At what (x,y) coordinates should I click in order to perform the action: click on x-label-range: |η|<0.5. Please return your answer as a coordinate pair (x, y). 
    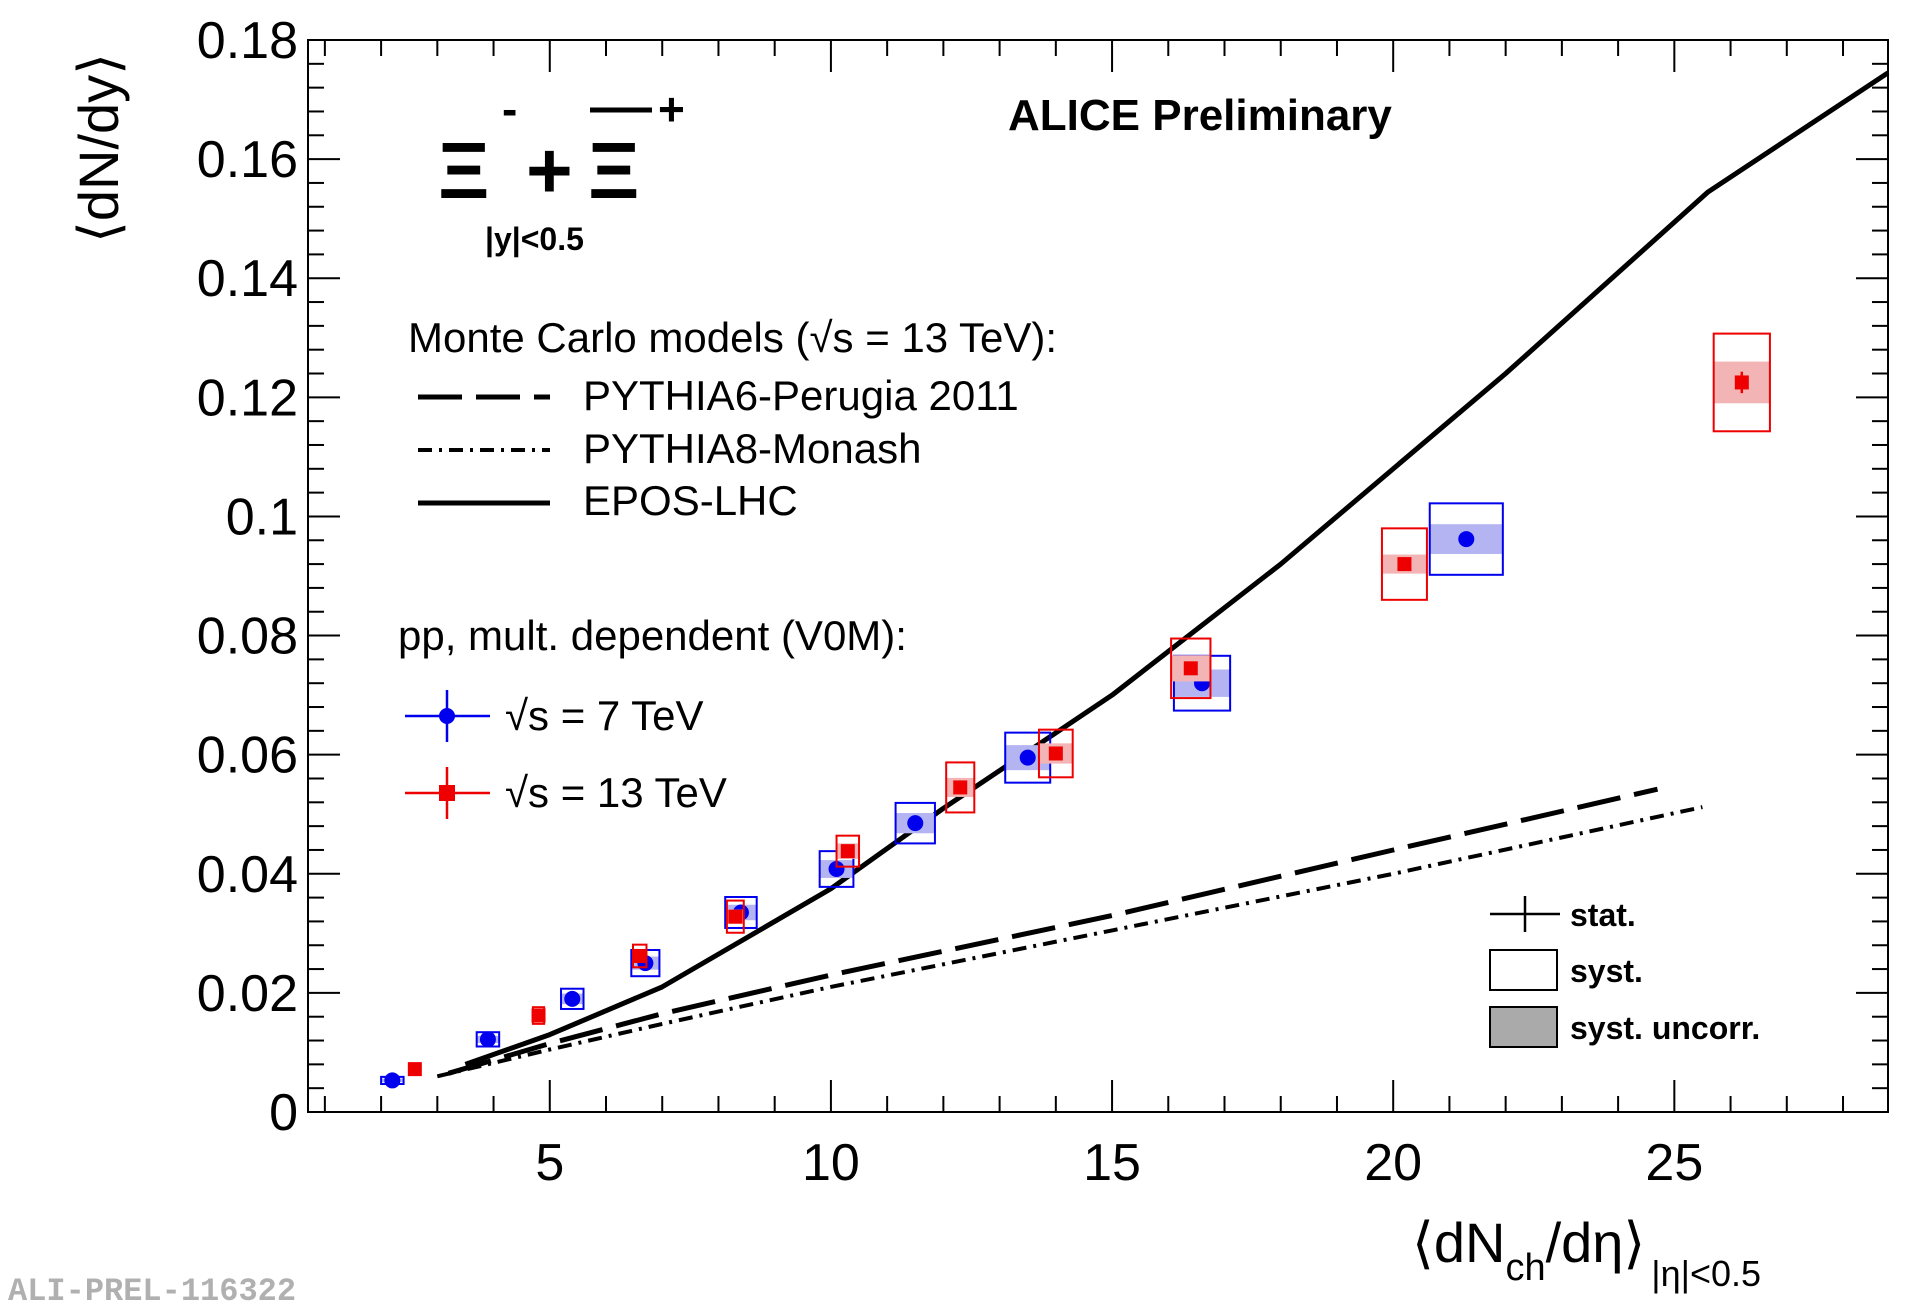
    Looking at the image, I should click on (1706, 1273).